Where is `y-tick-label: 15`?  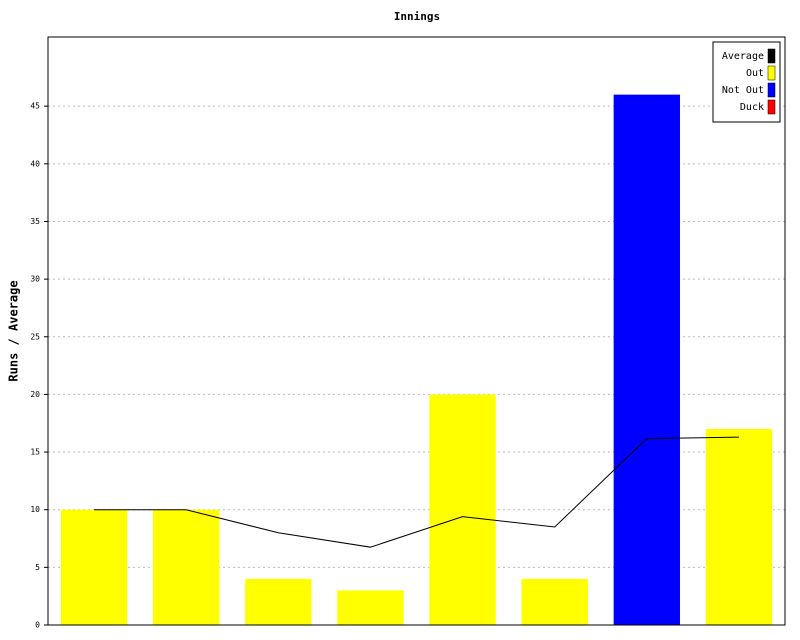 y-tick-label: 15 is located at coordinates (35, 452).